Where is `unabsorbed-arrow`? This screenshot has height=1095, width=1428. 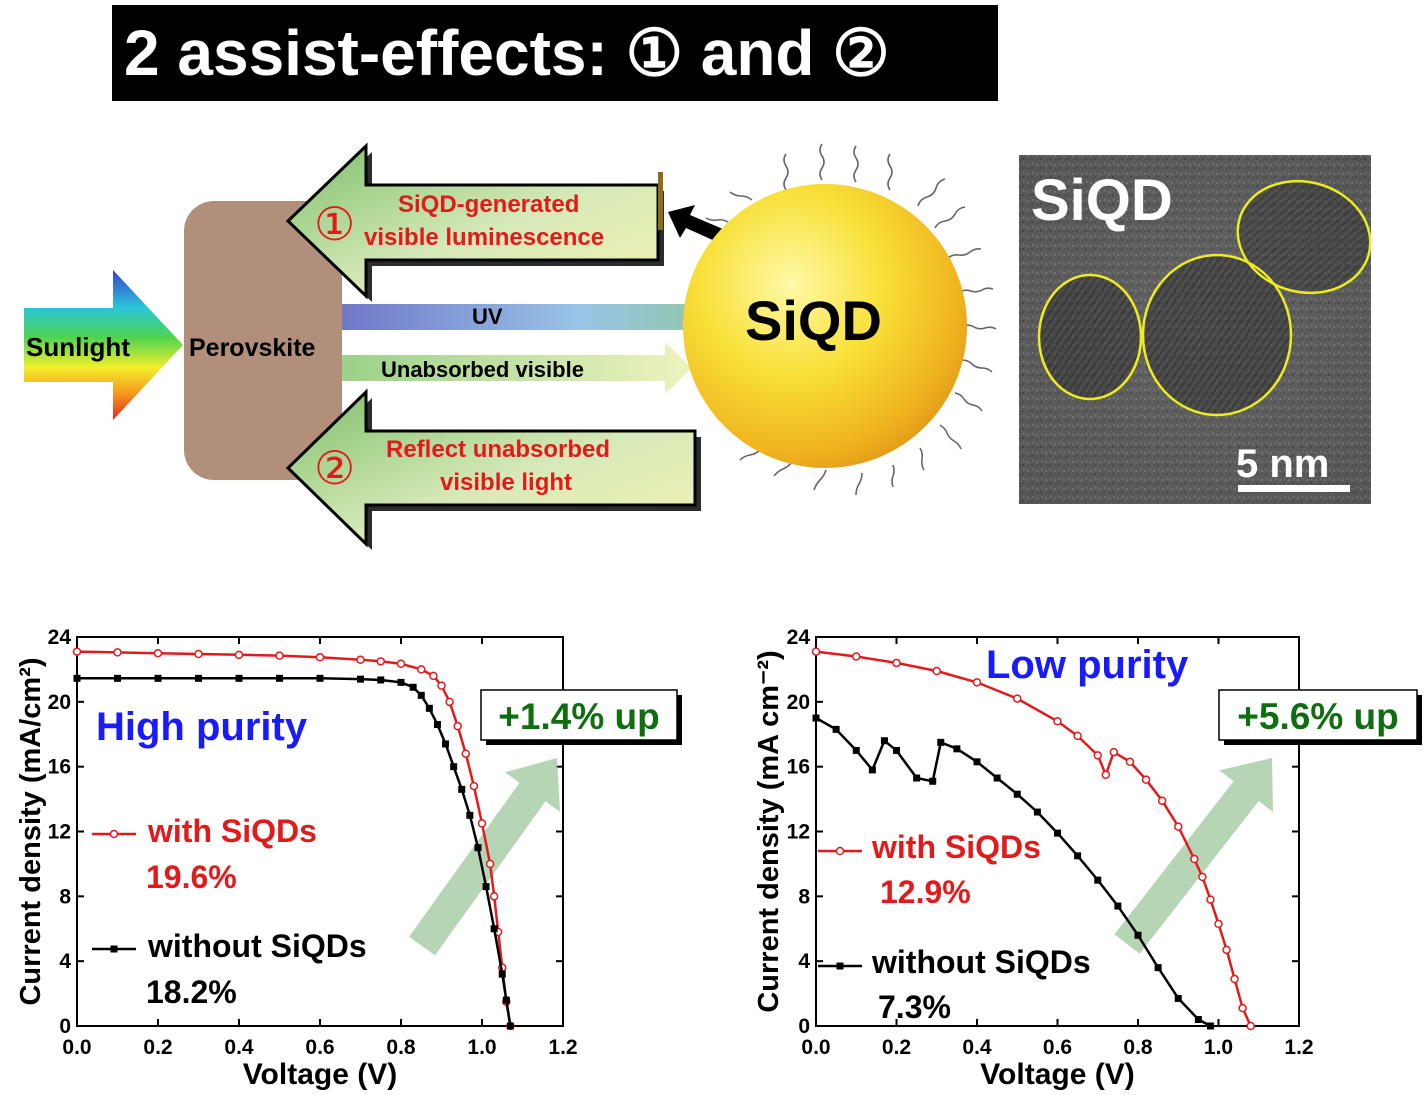
unabsorbed-arrow is located at coordinates (517, 368).